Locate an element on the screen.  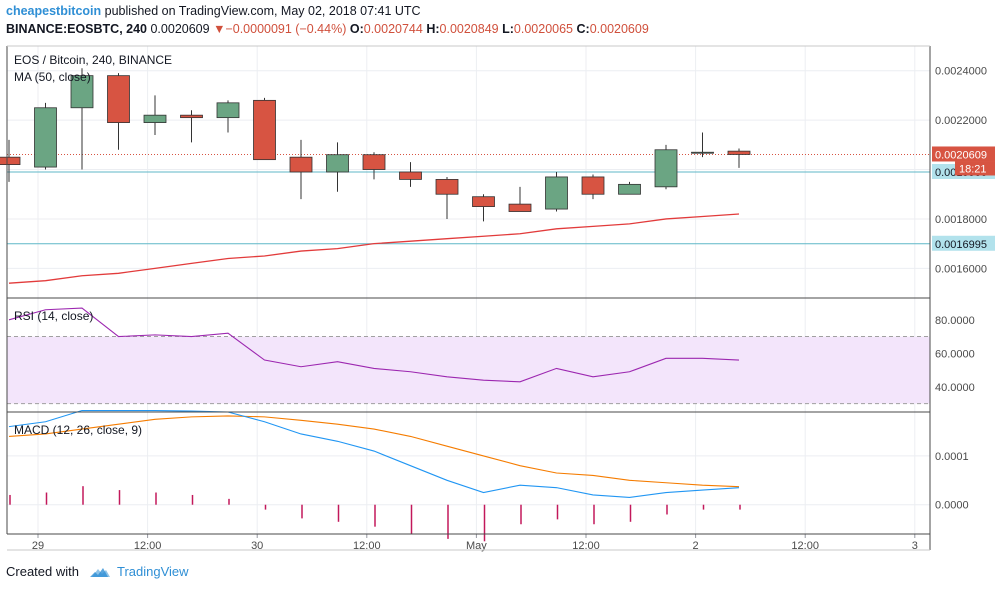
macd-tick-label: 0.0001 is located at coordinates (952, 457).